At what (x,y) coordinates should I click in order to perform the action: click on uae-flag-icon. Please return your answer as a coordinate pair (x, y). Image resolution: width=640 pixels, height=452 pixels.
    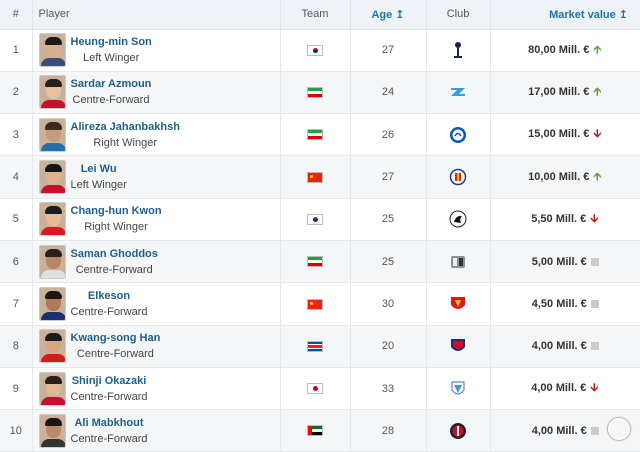
    Looking at the image, I should click on (315, 431).